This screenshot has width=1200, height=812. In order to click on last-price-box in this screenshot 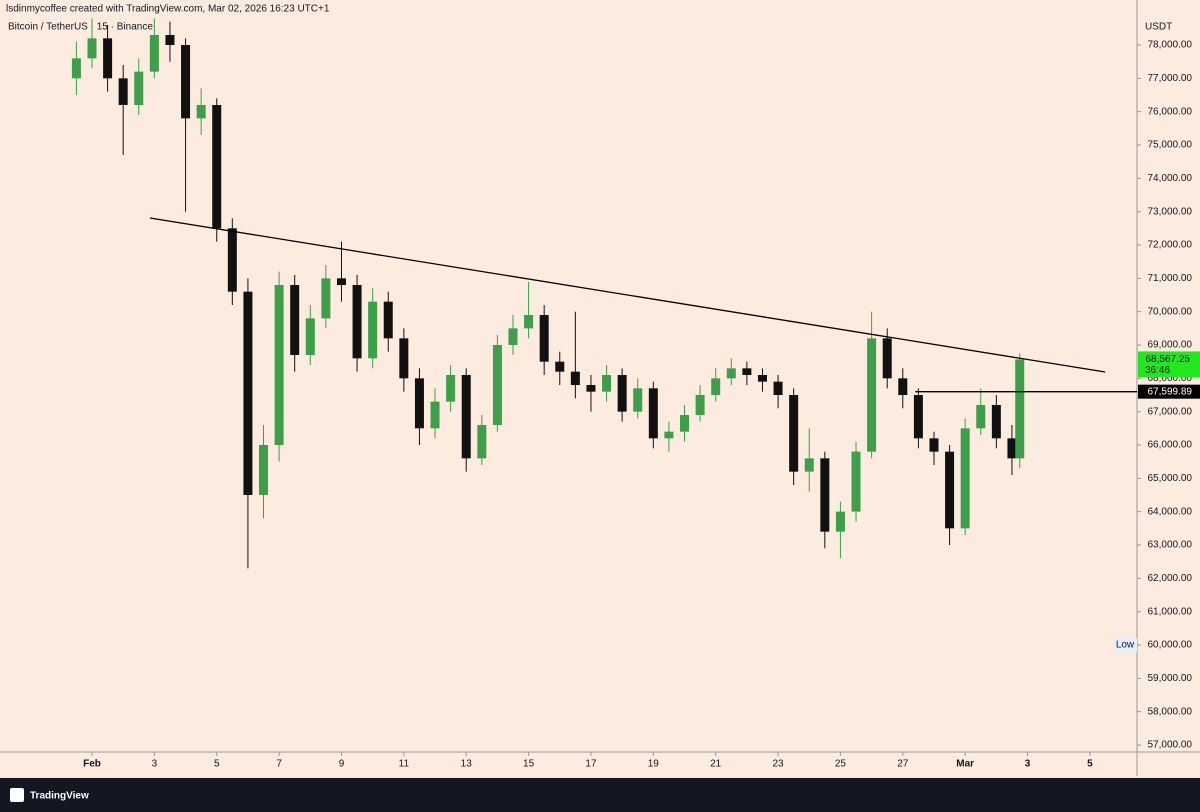, I will do `click(1169, 364)`.